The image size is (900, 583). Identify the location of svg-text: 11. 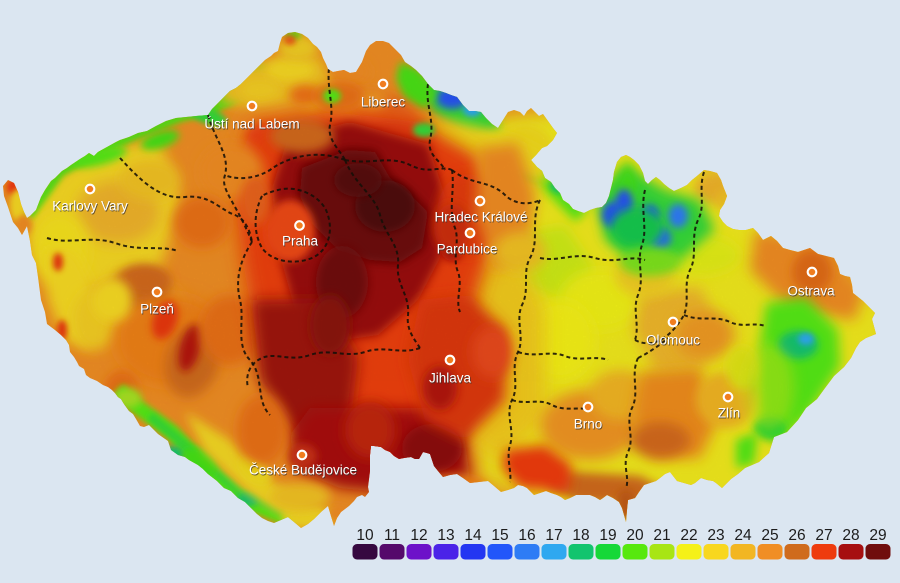
(392, 535).